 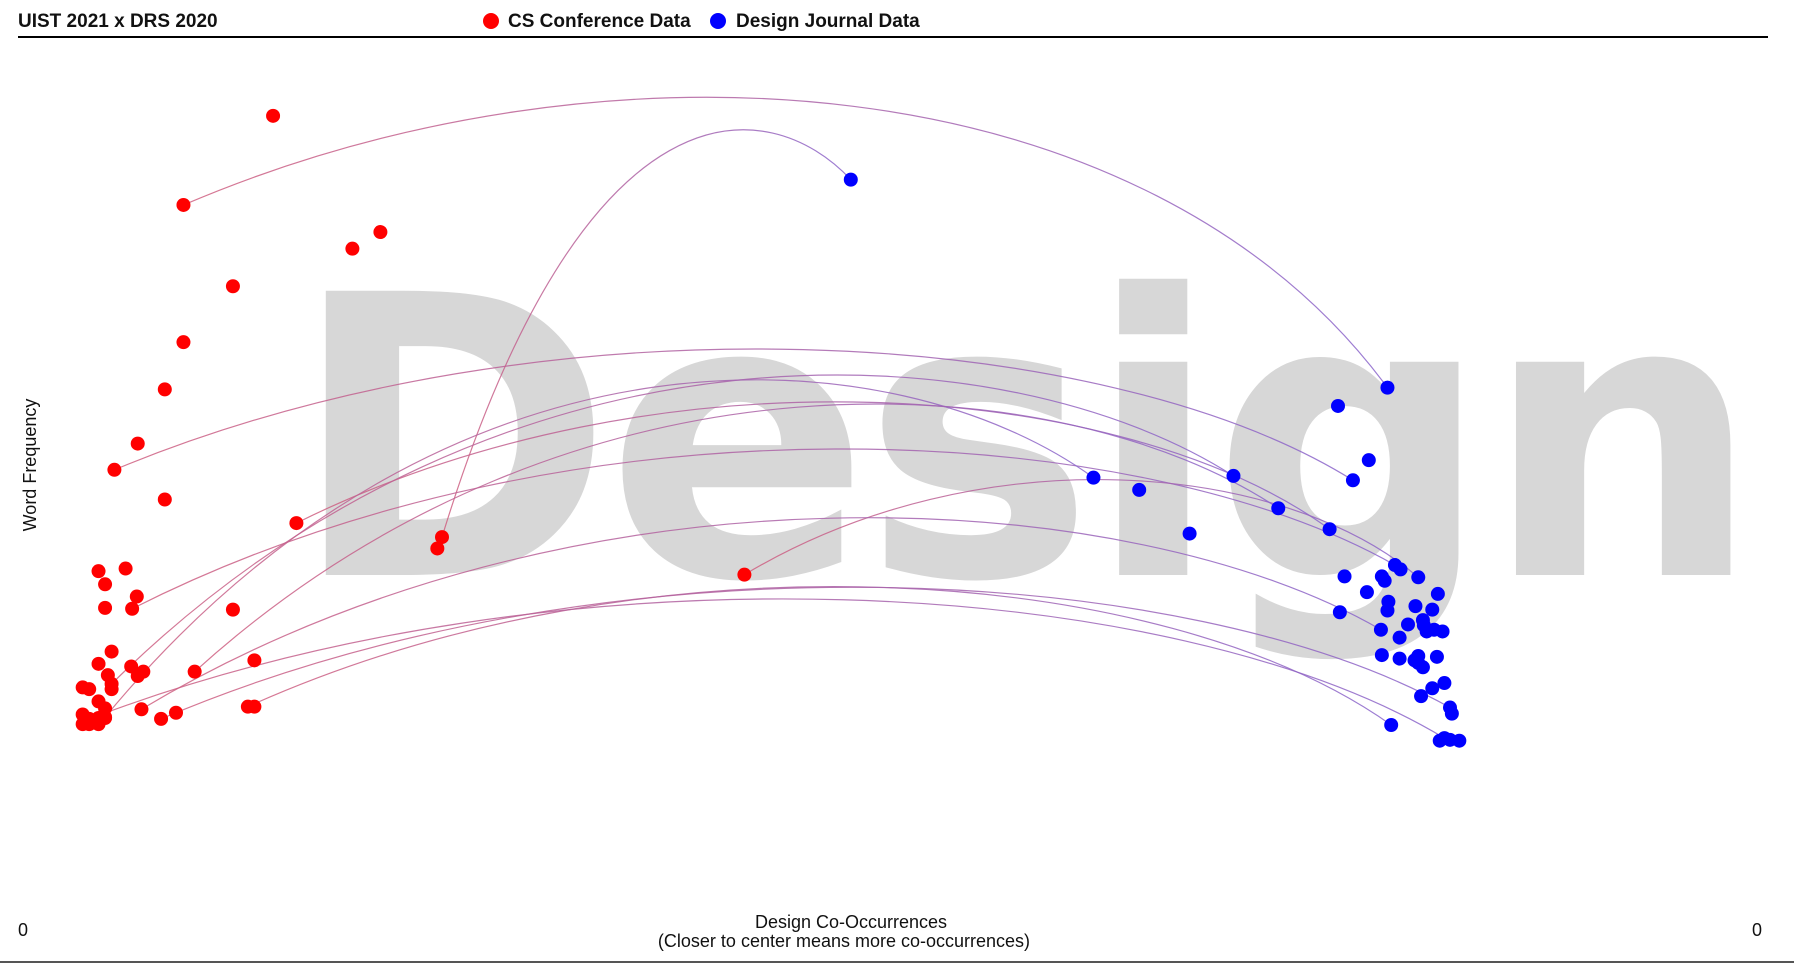 I want to click on legend-label-design: Design Journal Data, so click(x=828, y=21).